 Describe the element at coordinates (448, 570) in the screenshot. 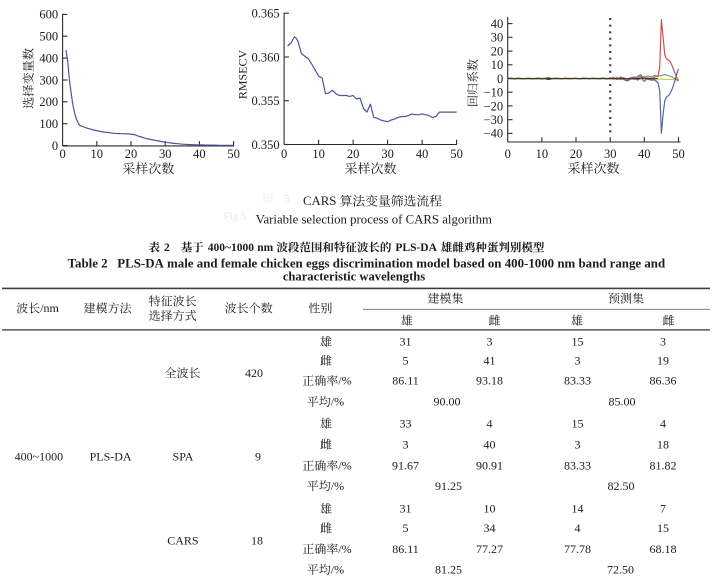

I see `svg-text: 81.25` at that location.